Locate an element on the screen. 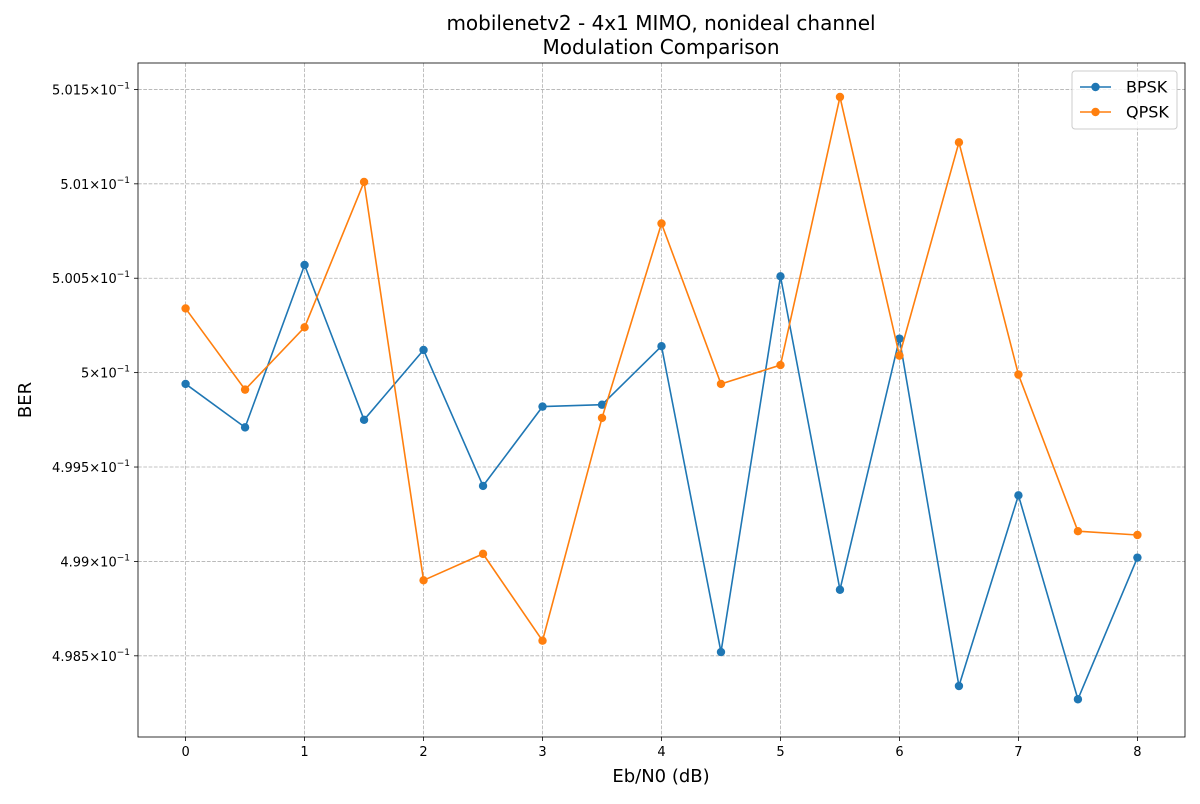 This screenshot has width=1200, height=804. y-tick-mantissa: 5.015 is located at coordinates (70, 90).